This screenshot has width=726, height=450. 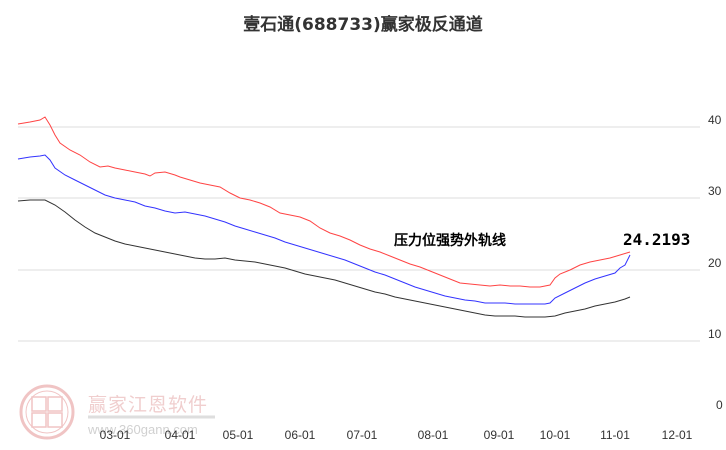 What do you see at coordinates (677, 435) in the screenshot?
I see `x-tick-12-01: 12-01` at bounding box center [677, 435].